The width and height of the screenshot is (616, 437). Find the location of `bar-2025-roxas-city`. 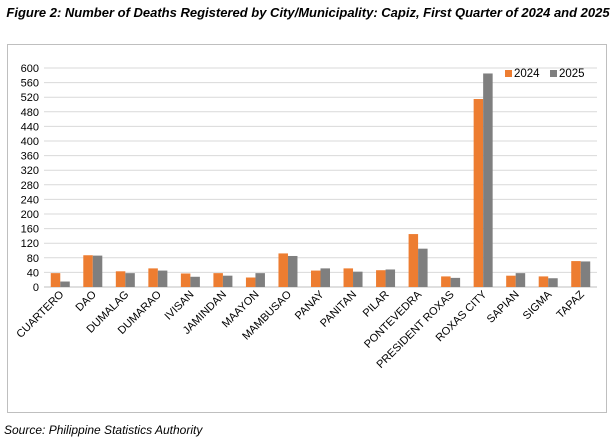

bar-2025-roxas-city is located at coordinates (488, 180).